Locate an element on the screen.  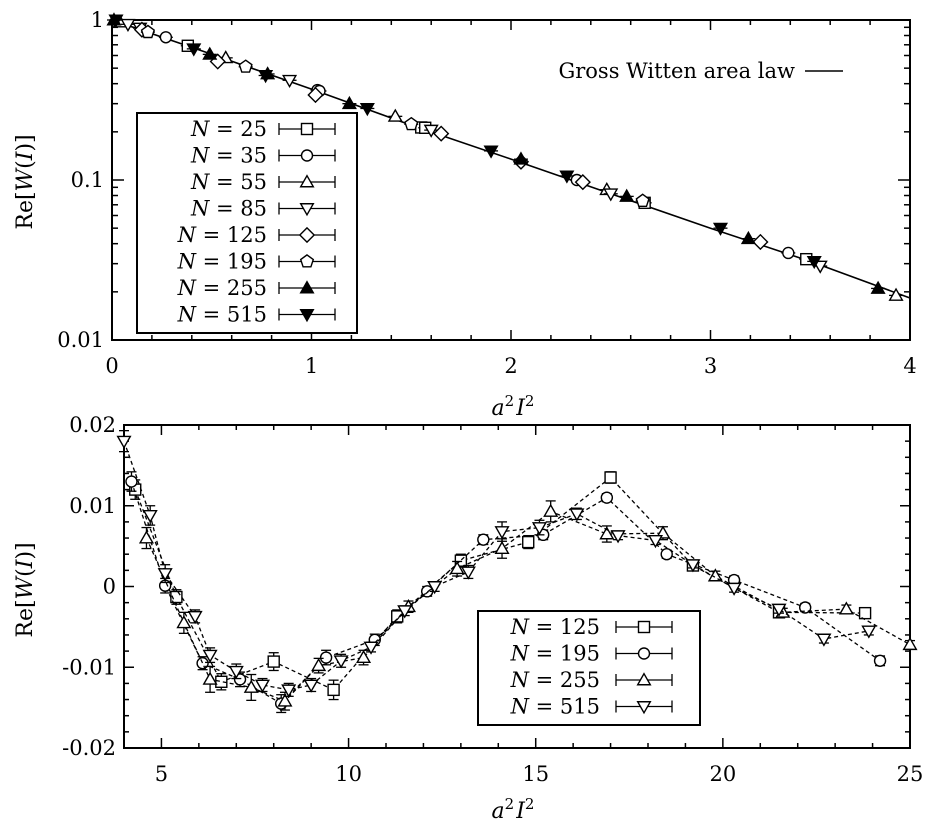
y-tick-label: 0.1 is located at coordinates (87, 180).